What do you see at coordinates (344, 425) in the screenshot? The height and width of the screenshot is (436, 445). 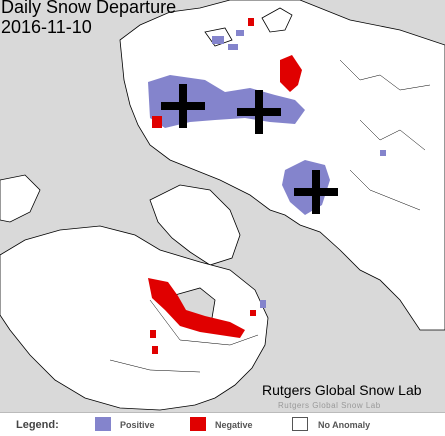 I see `legend-item-no-anomaly: No Anomaly` at bounding box center [344, 425].